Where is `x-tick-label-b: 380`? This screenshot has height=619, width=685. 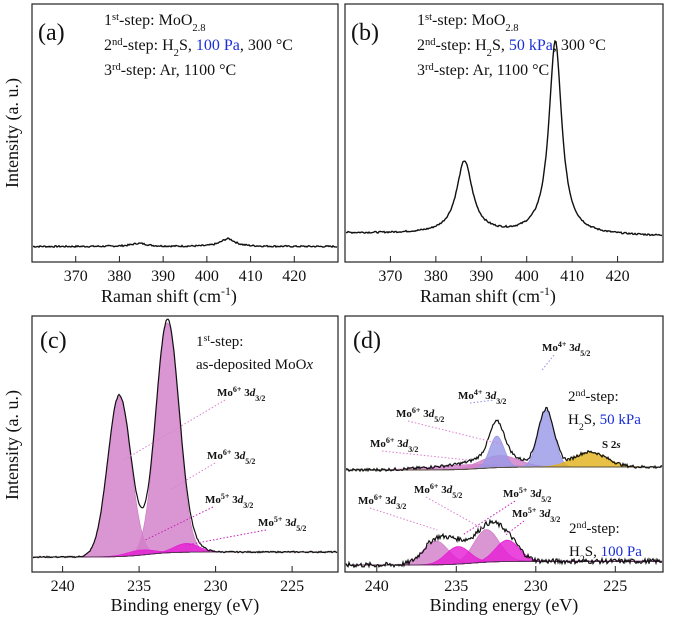
x-tick-label-b: 380 is located at coordinates (436, 276).